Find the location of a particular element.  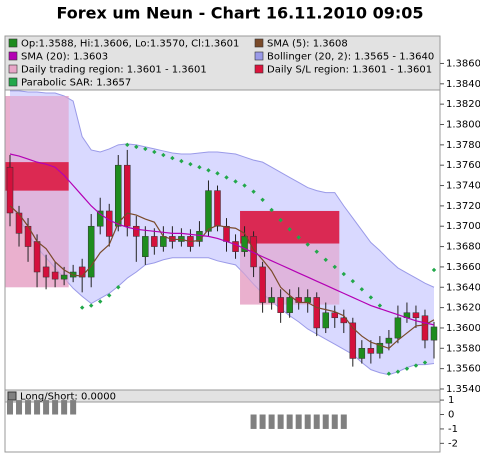

y-tick-label: 1.3700 is located at coordinates (463, 226).